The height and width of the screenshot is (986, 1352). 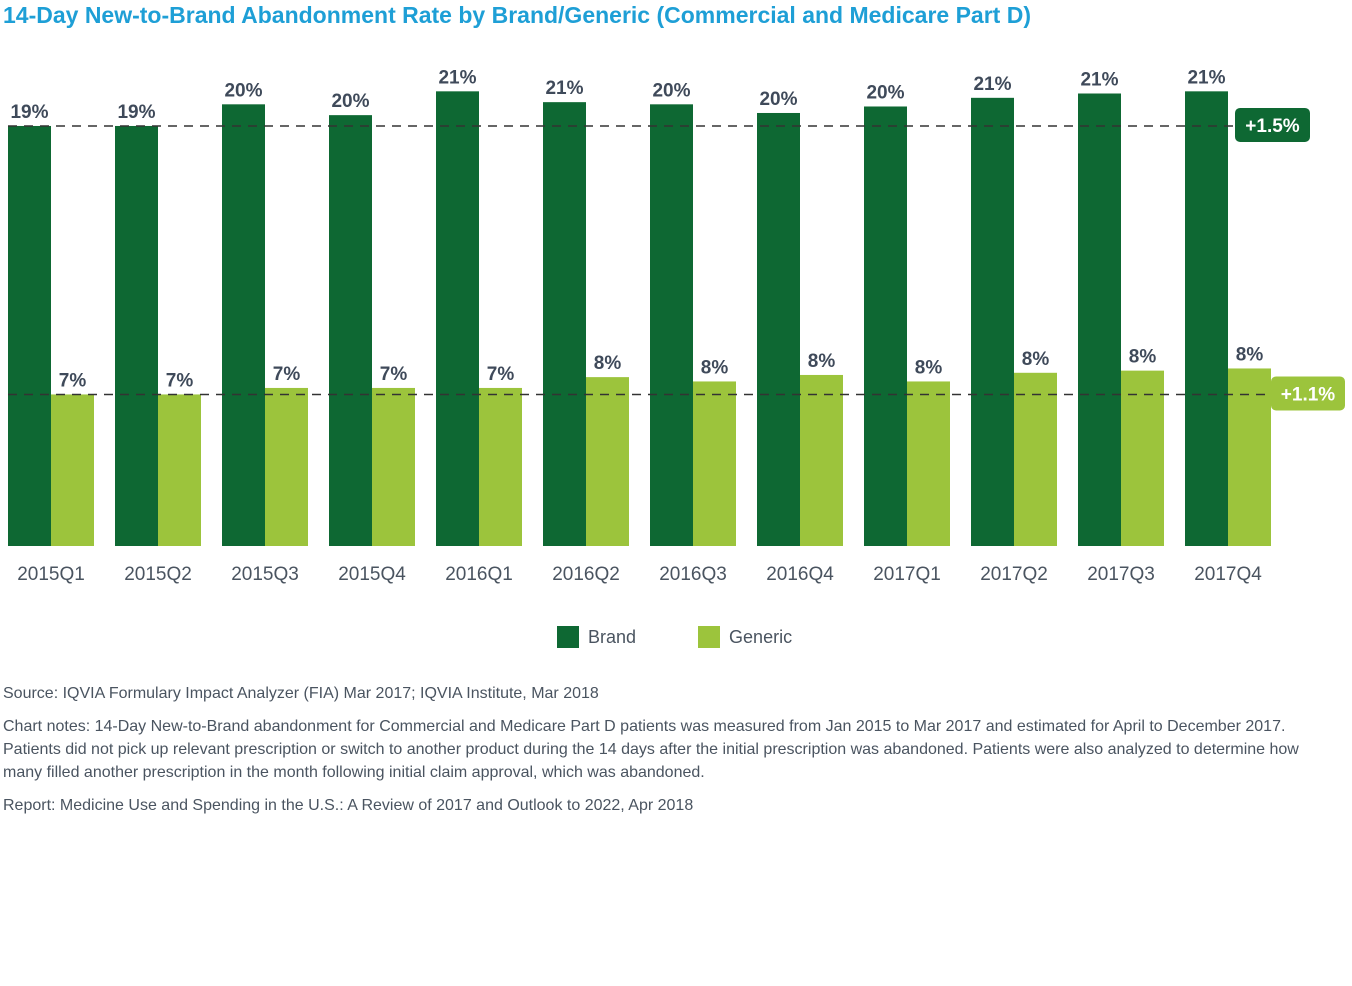 I want to click on x-tick-label: 2017Q4, so click(x=1228, y=574).